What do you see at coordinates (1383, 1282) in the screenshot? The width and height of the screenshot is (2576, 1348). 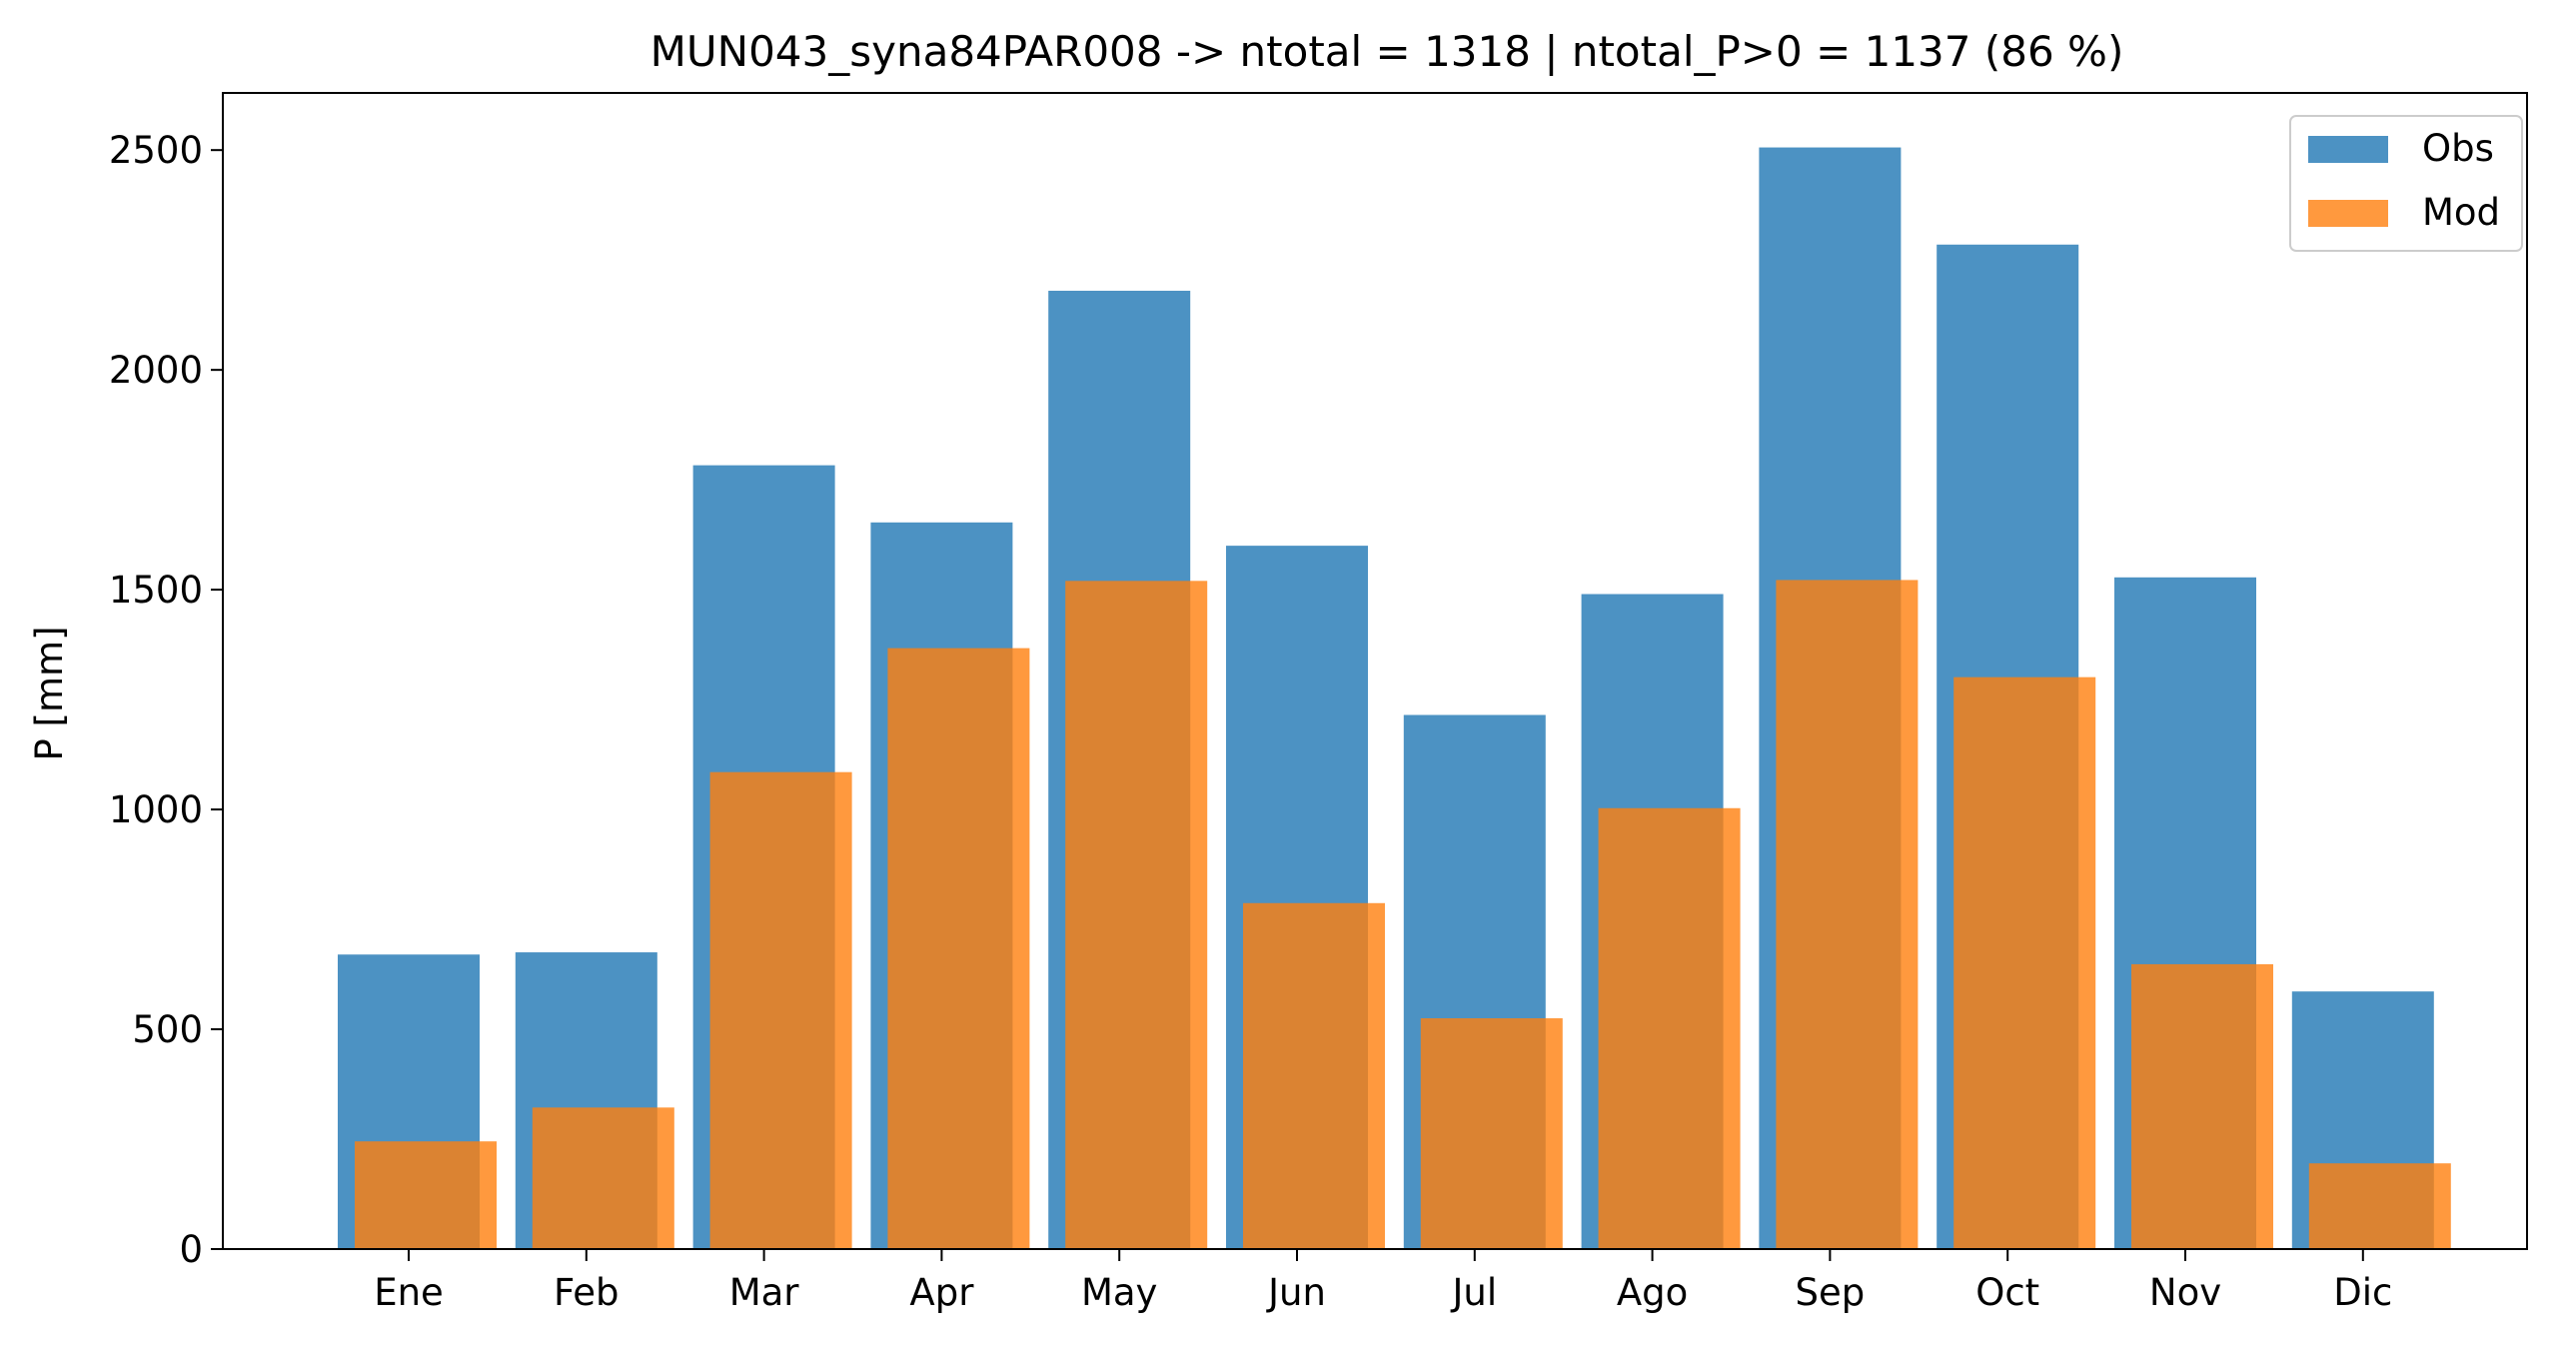 I see `x-ticks-group: Ene Feb Mar Apr May Jun Jul Ago Sep Oct Nov Dic` at bounding box center [1383, 1282].